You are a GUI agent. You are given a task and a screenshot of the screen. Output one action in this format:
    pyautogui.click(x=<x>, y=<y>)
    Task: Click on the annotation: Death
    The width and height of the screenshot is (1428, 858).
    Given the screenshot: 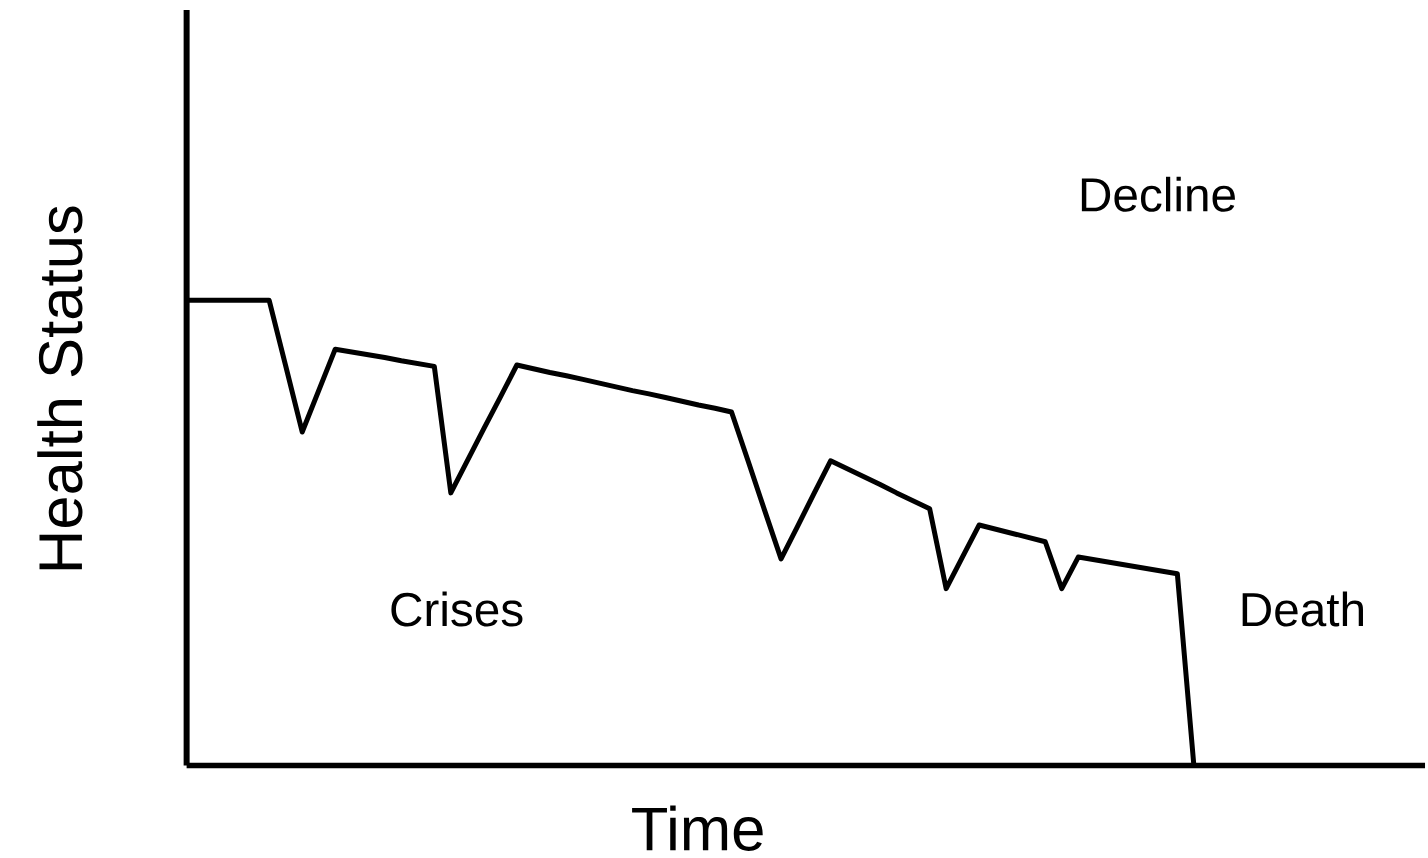 What is the action you would take?
    pyautogui.click(x=1302, y=609)
    